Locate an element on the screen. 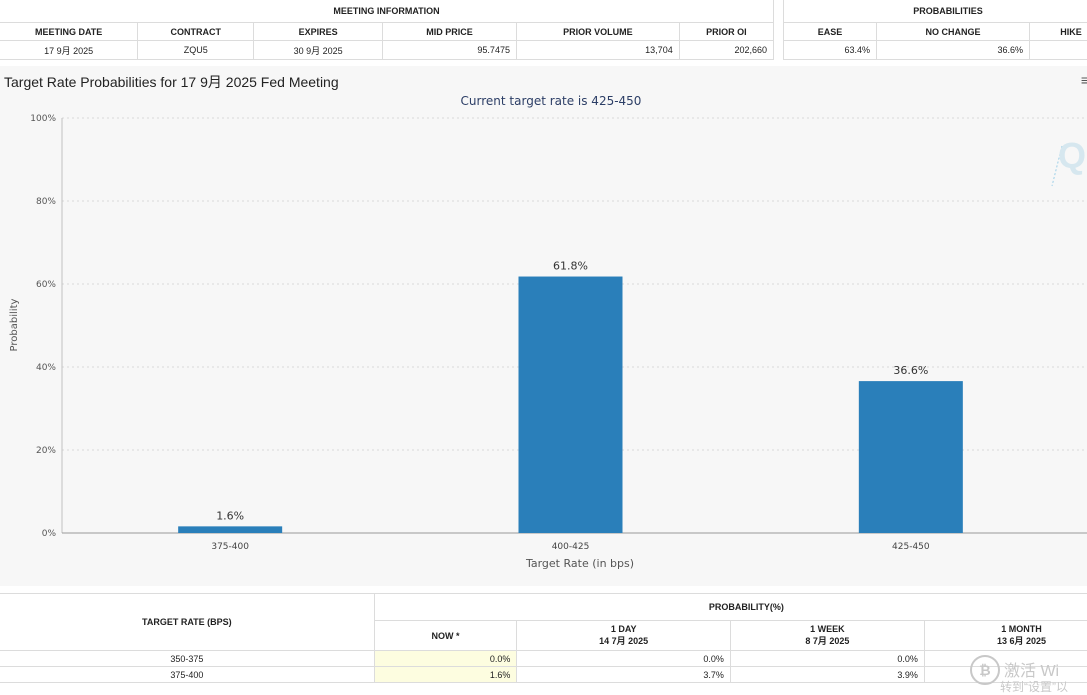 Image resolution: width=1087 pixels, height=695 pixels. y-tick-label: 40% is located at coordinates (46, 368).